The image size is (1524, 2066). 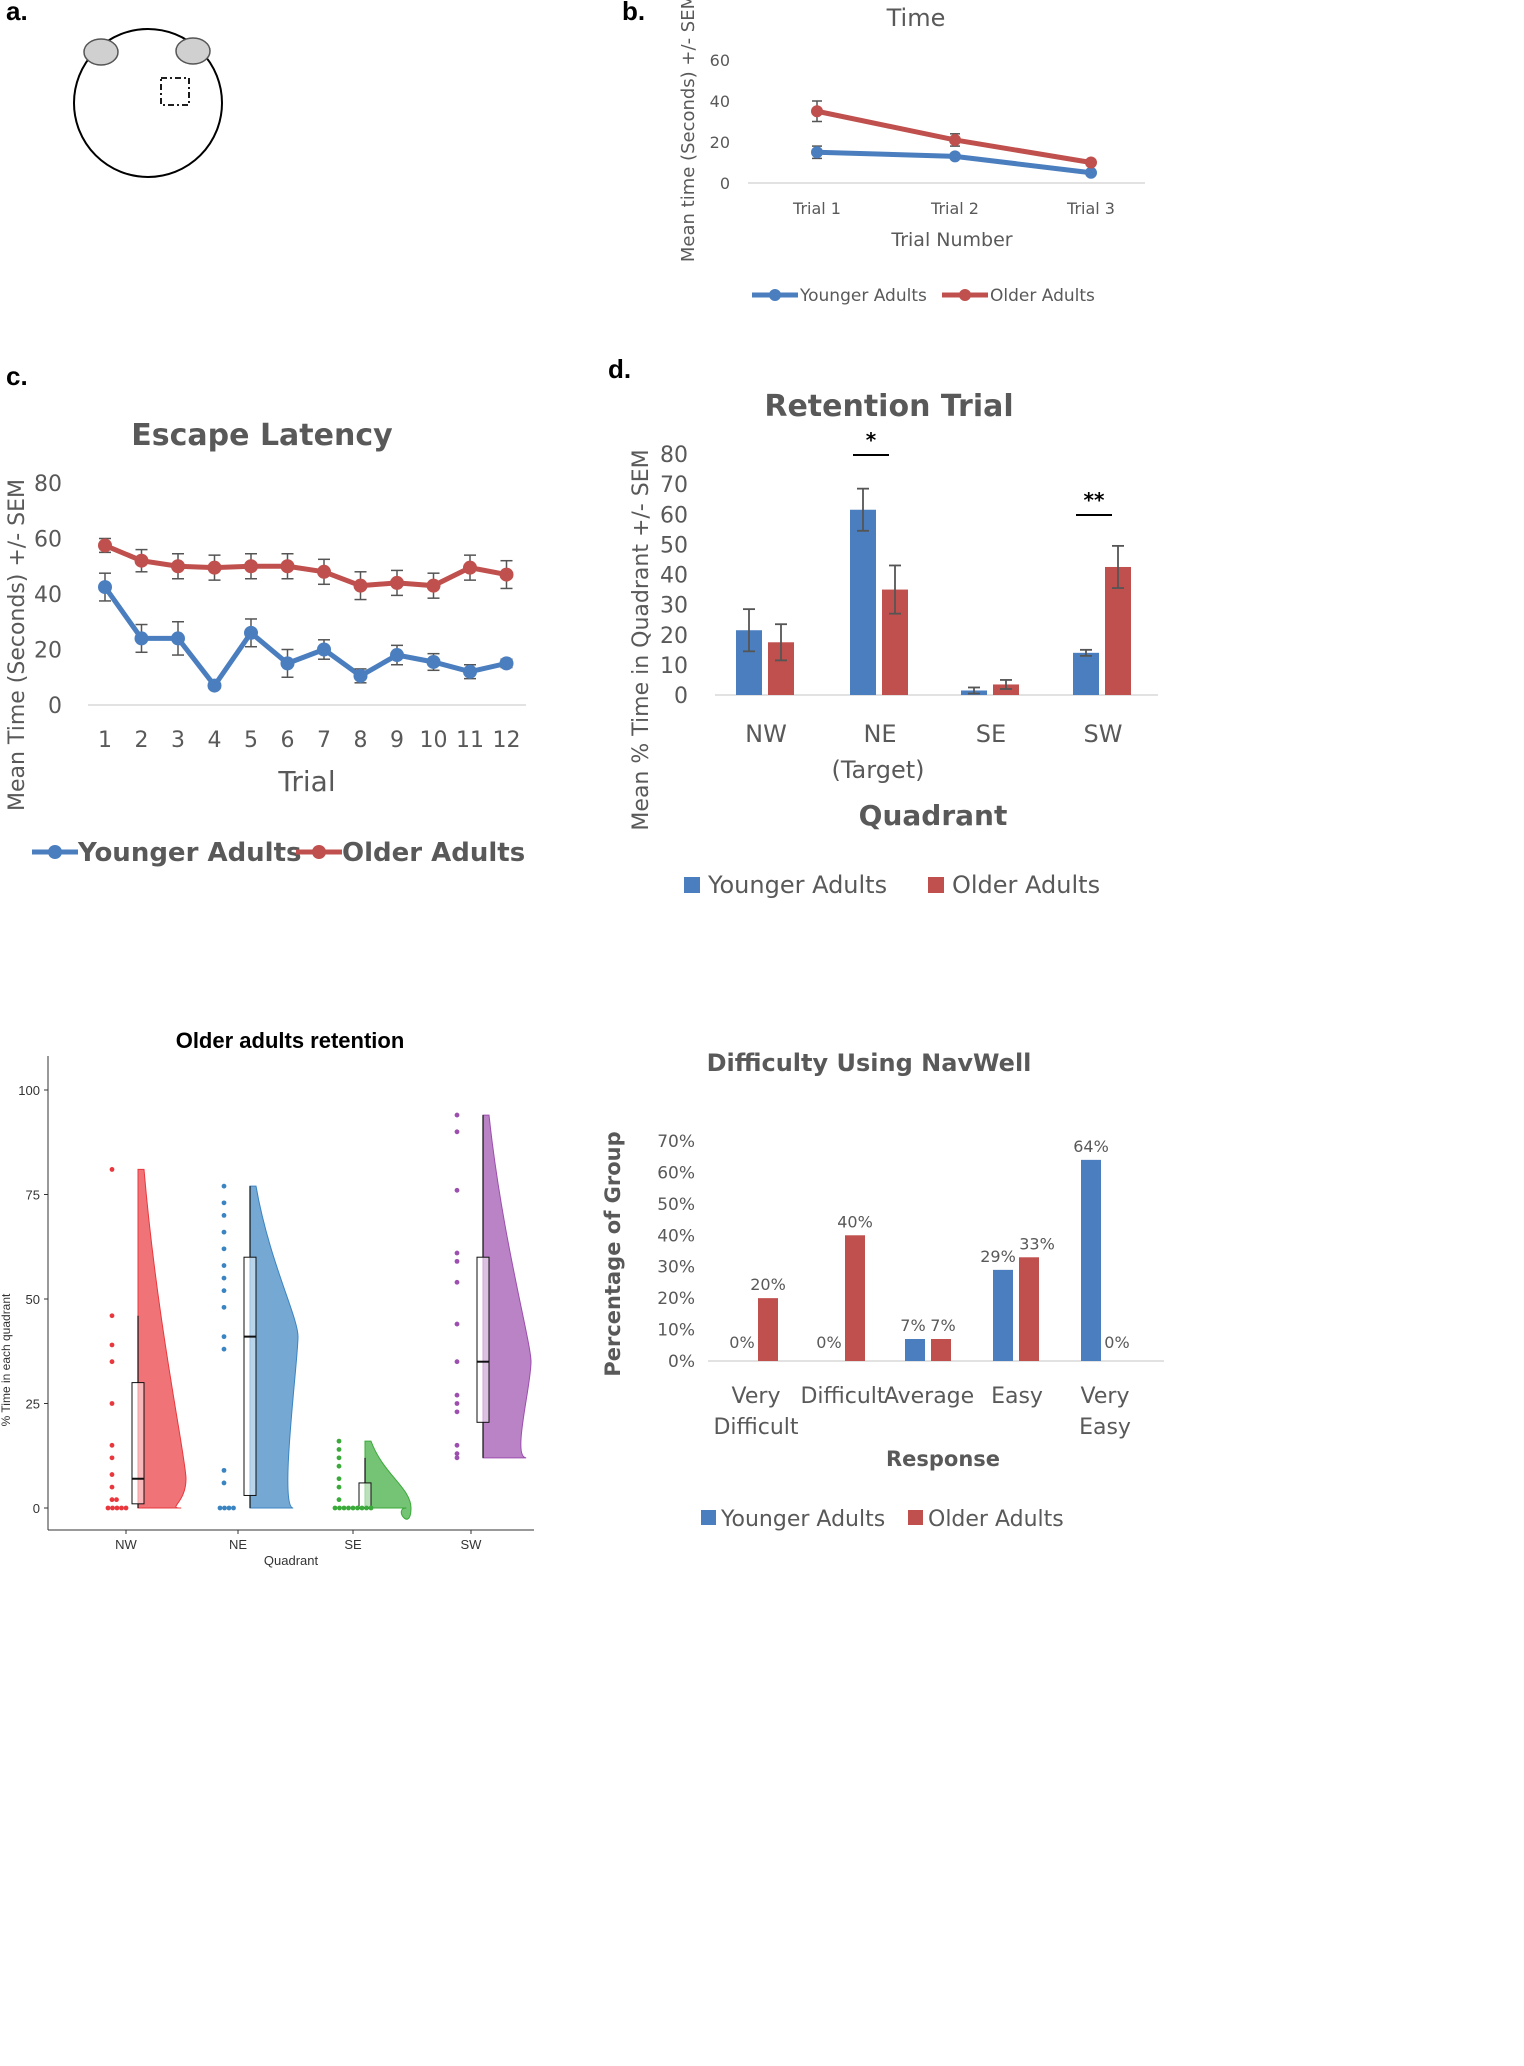 I want to click on y-tick-label: 20, so click(x=674, y=636).